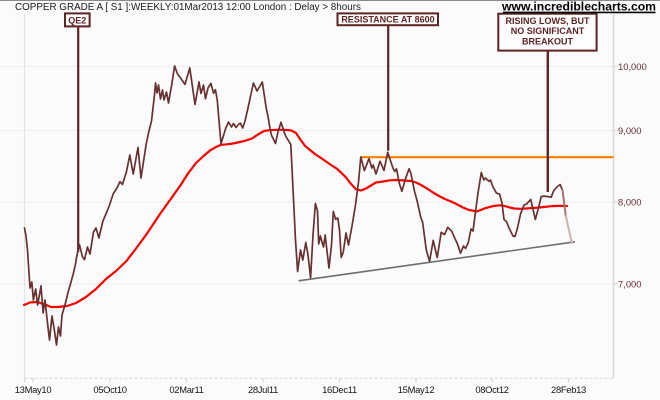 This screenshot has width=660, height=400. I want to click on svg-text: QE2, so click(77, 21).